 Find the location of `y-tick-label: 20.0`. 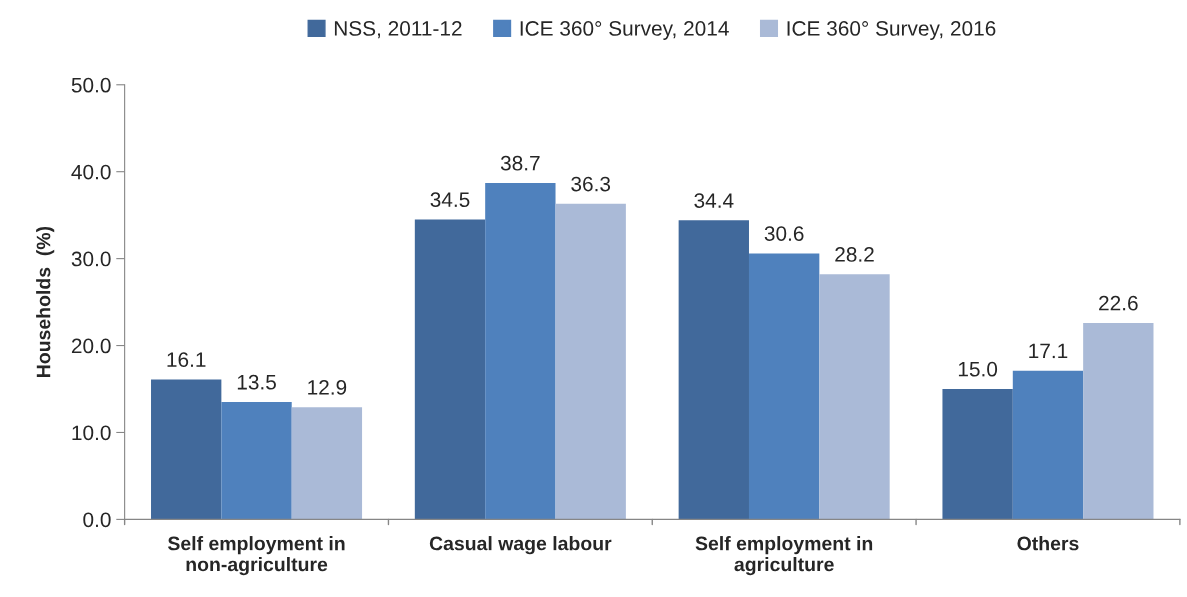

y-tick-label: 20.0 is located at coordinates (91, 346).